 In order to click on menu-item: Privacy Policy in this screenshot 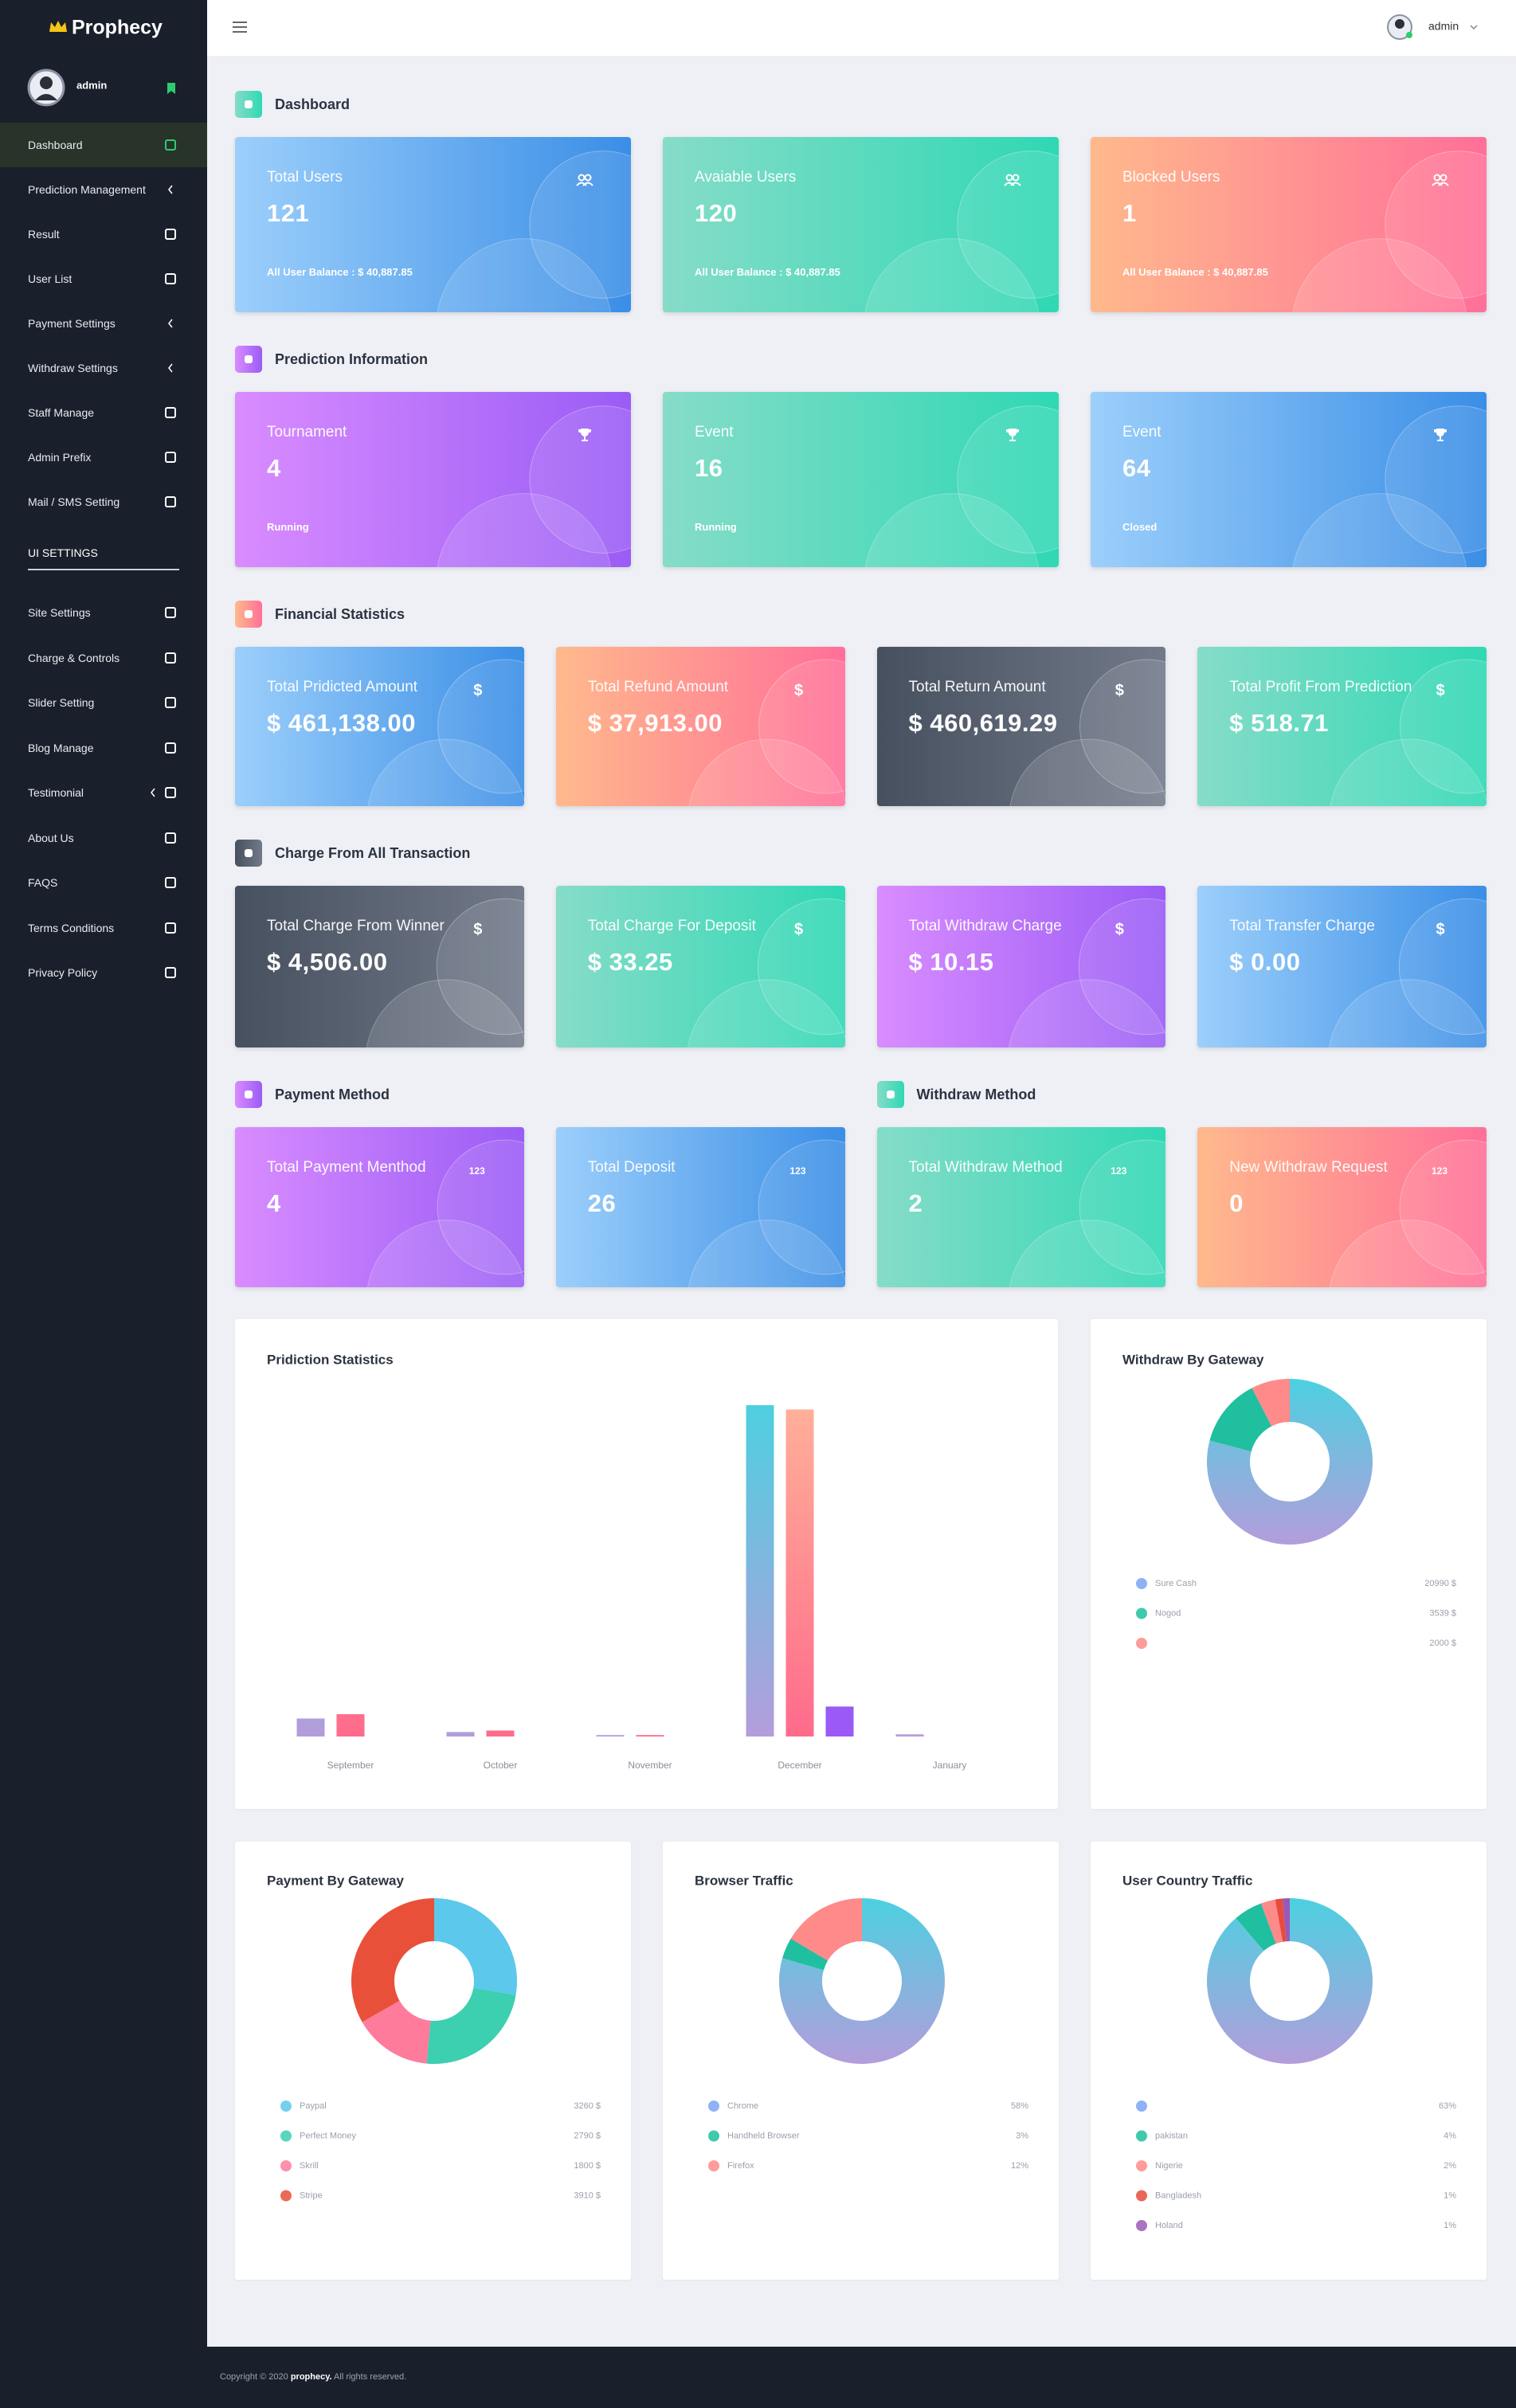, I will do `click(104, 973)`.